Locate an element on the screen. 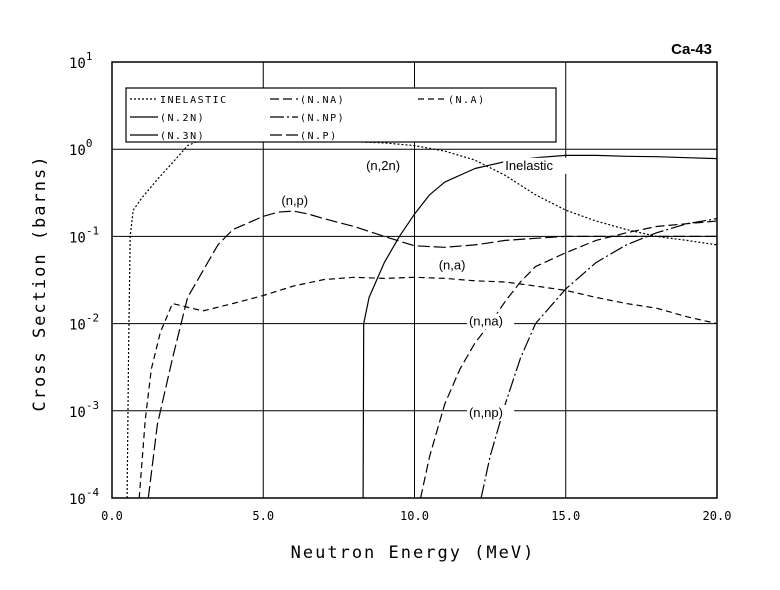 The height and width of the screenshot is (590, 780). legend-label: (N.NA) is located at coordinates (322, 100).